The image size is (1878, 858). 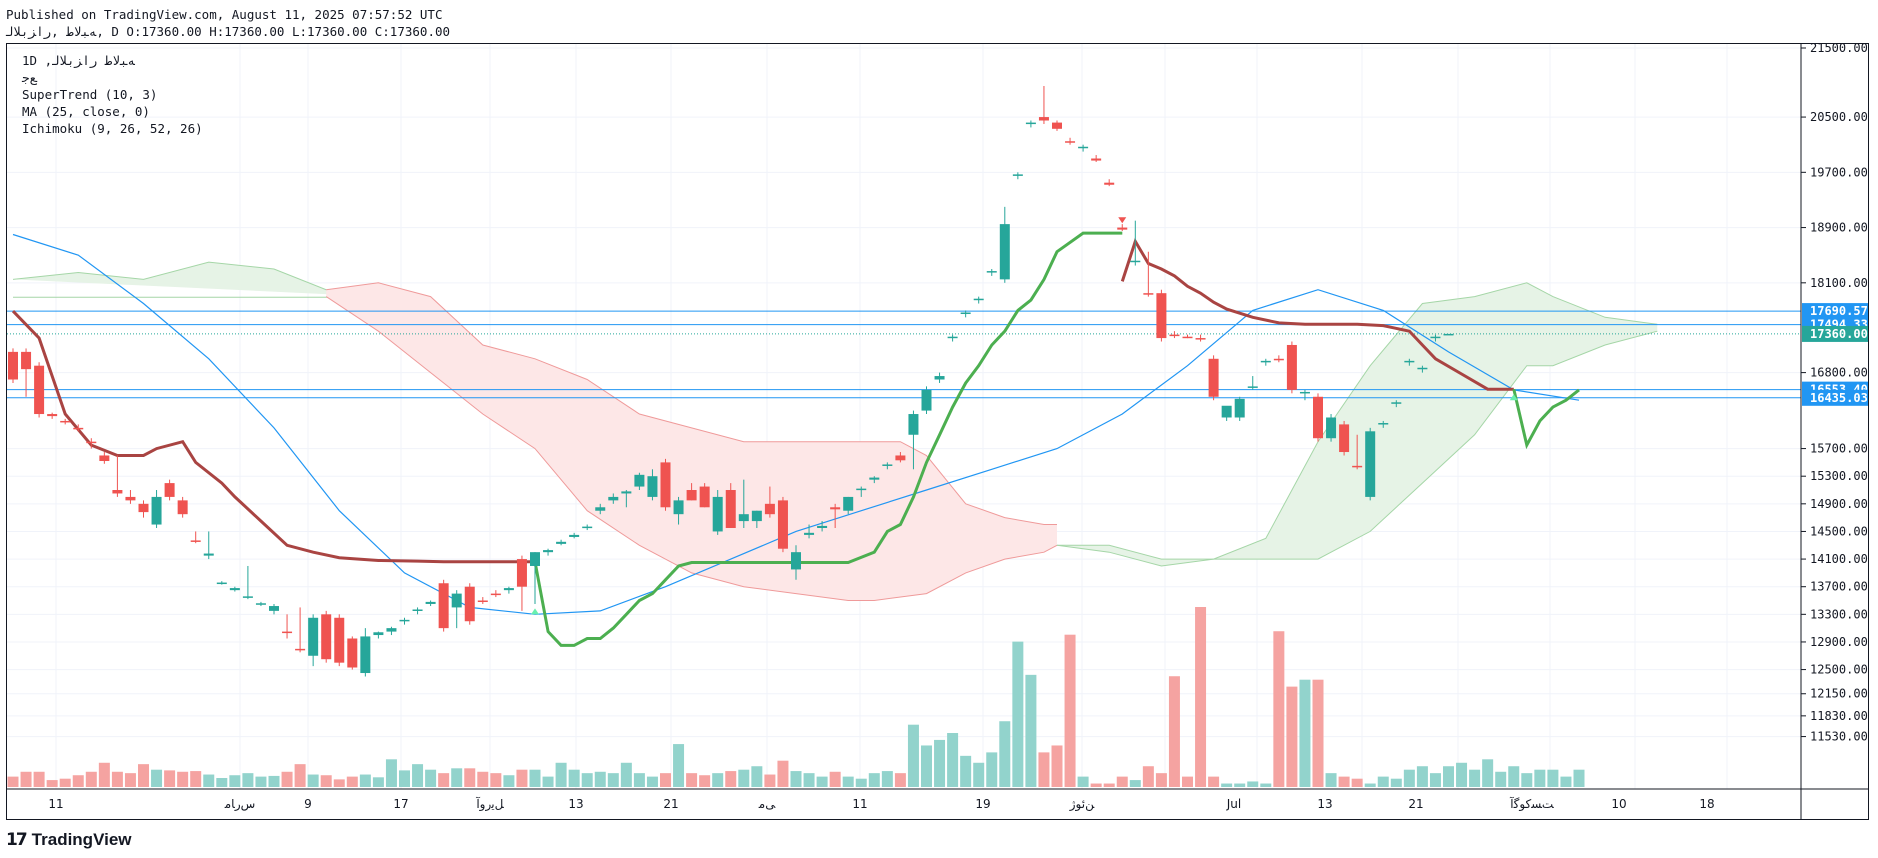 What do you see at coordinates (767, 804) in the screenshot?
I see `time-tick-label-7: ﯽﻣ` at bounding box center [767, 804].